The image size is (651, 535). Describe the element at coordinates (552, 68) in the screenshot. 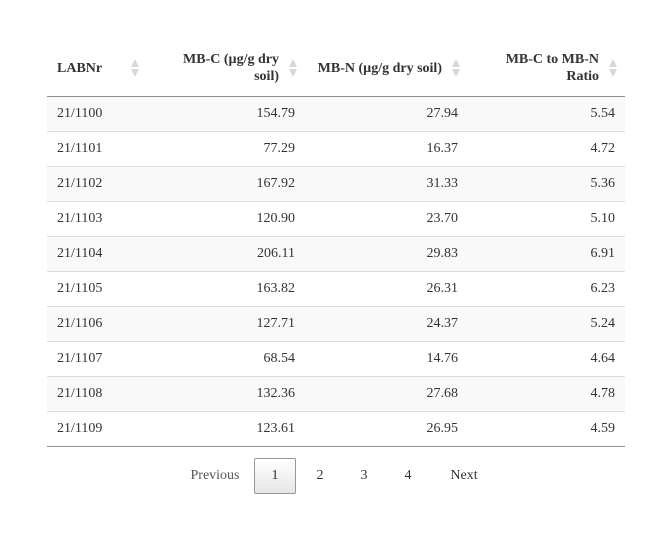

I see `column-header-label: MB-C to MB-N Ratio` at that location.